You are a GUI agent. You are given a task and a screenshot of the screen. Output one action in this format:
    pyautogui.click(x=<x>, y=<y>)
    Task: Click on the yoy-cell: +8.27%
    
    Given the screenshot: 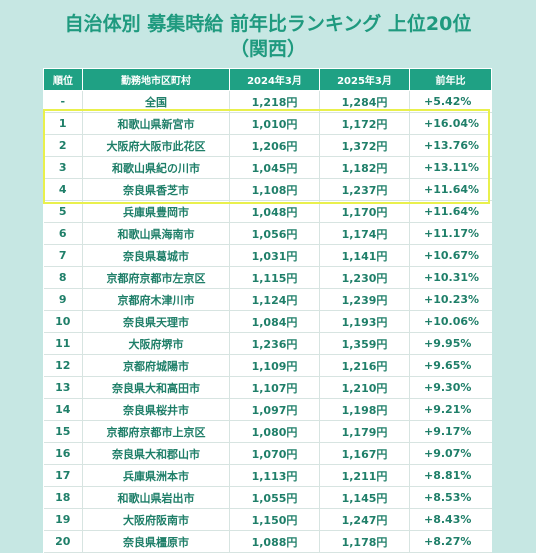 What is the action you would take?
    pyautogui.click(x=450, y=541)
    